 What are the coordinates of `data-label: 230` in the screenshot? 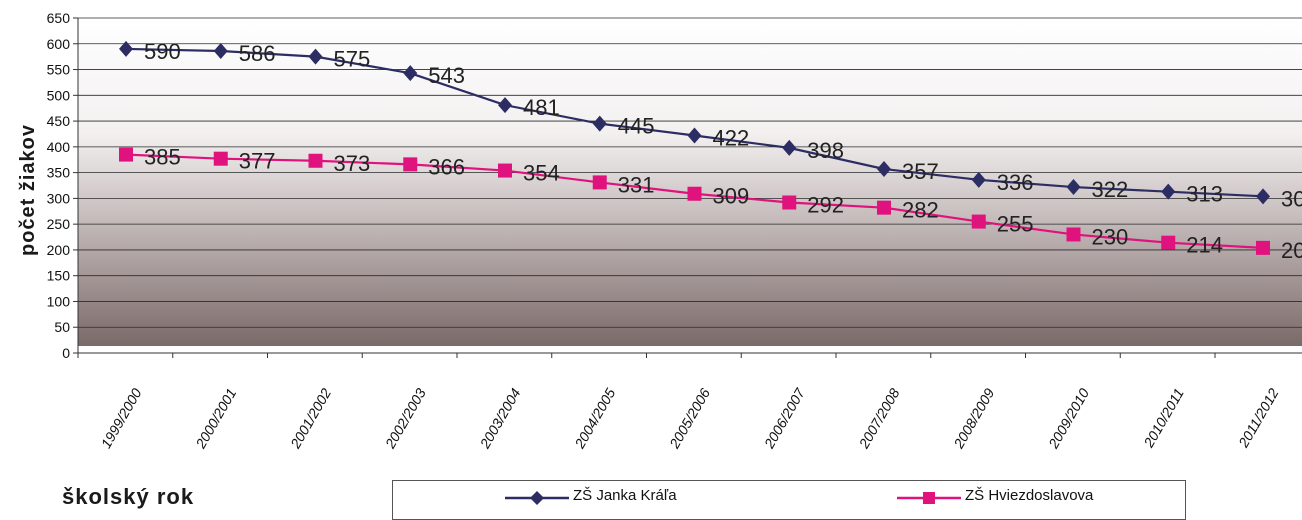 It's located at (1110, 236).